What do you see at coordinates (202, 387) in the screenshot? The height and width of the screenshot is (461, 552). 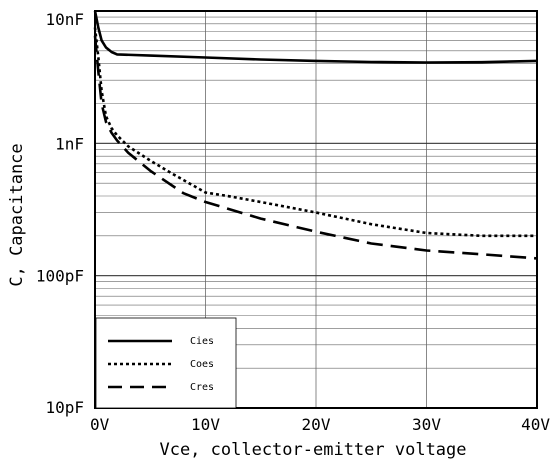 I see `legend-label-cres: Cres` at bounding box center [202, 387].